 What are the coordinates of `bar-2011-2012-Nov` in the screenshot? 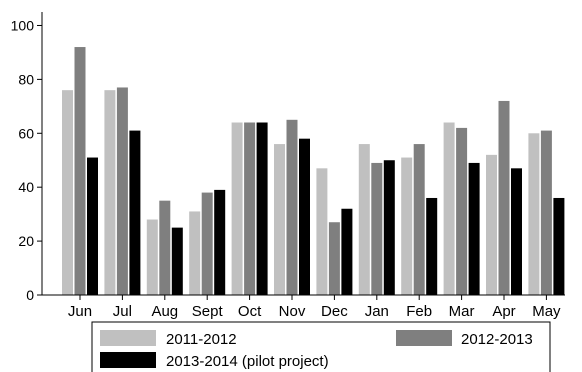 It's located at (279, 219).